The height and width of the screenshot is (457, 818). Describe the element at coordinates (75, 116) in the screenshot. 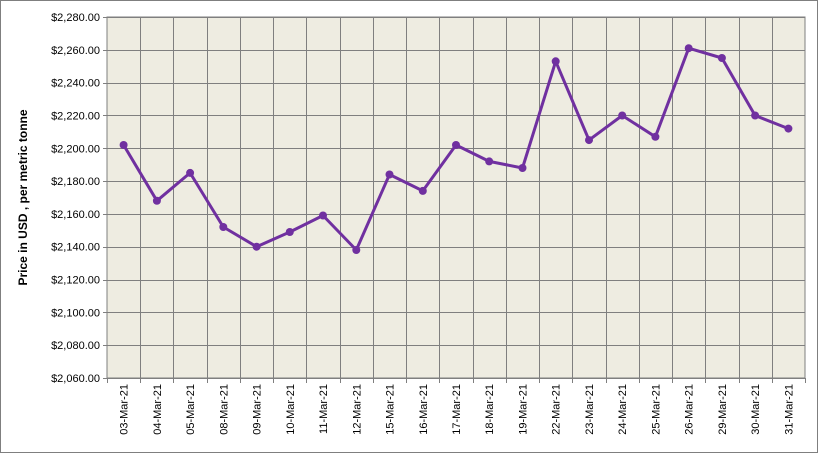

I see `y-tick-label: $2,220.00` at that location.